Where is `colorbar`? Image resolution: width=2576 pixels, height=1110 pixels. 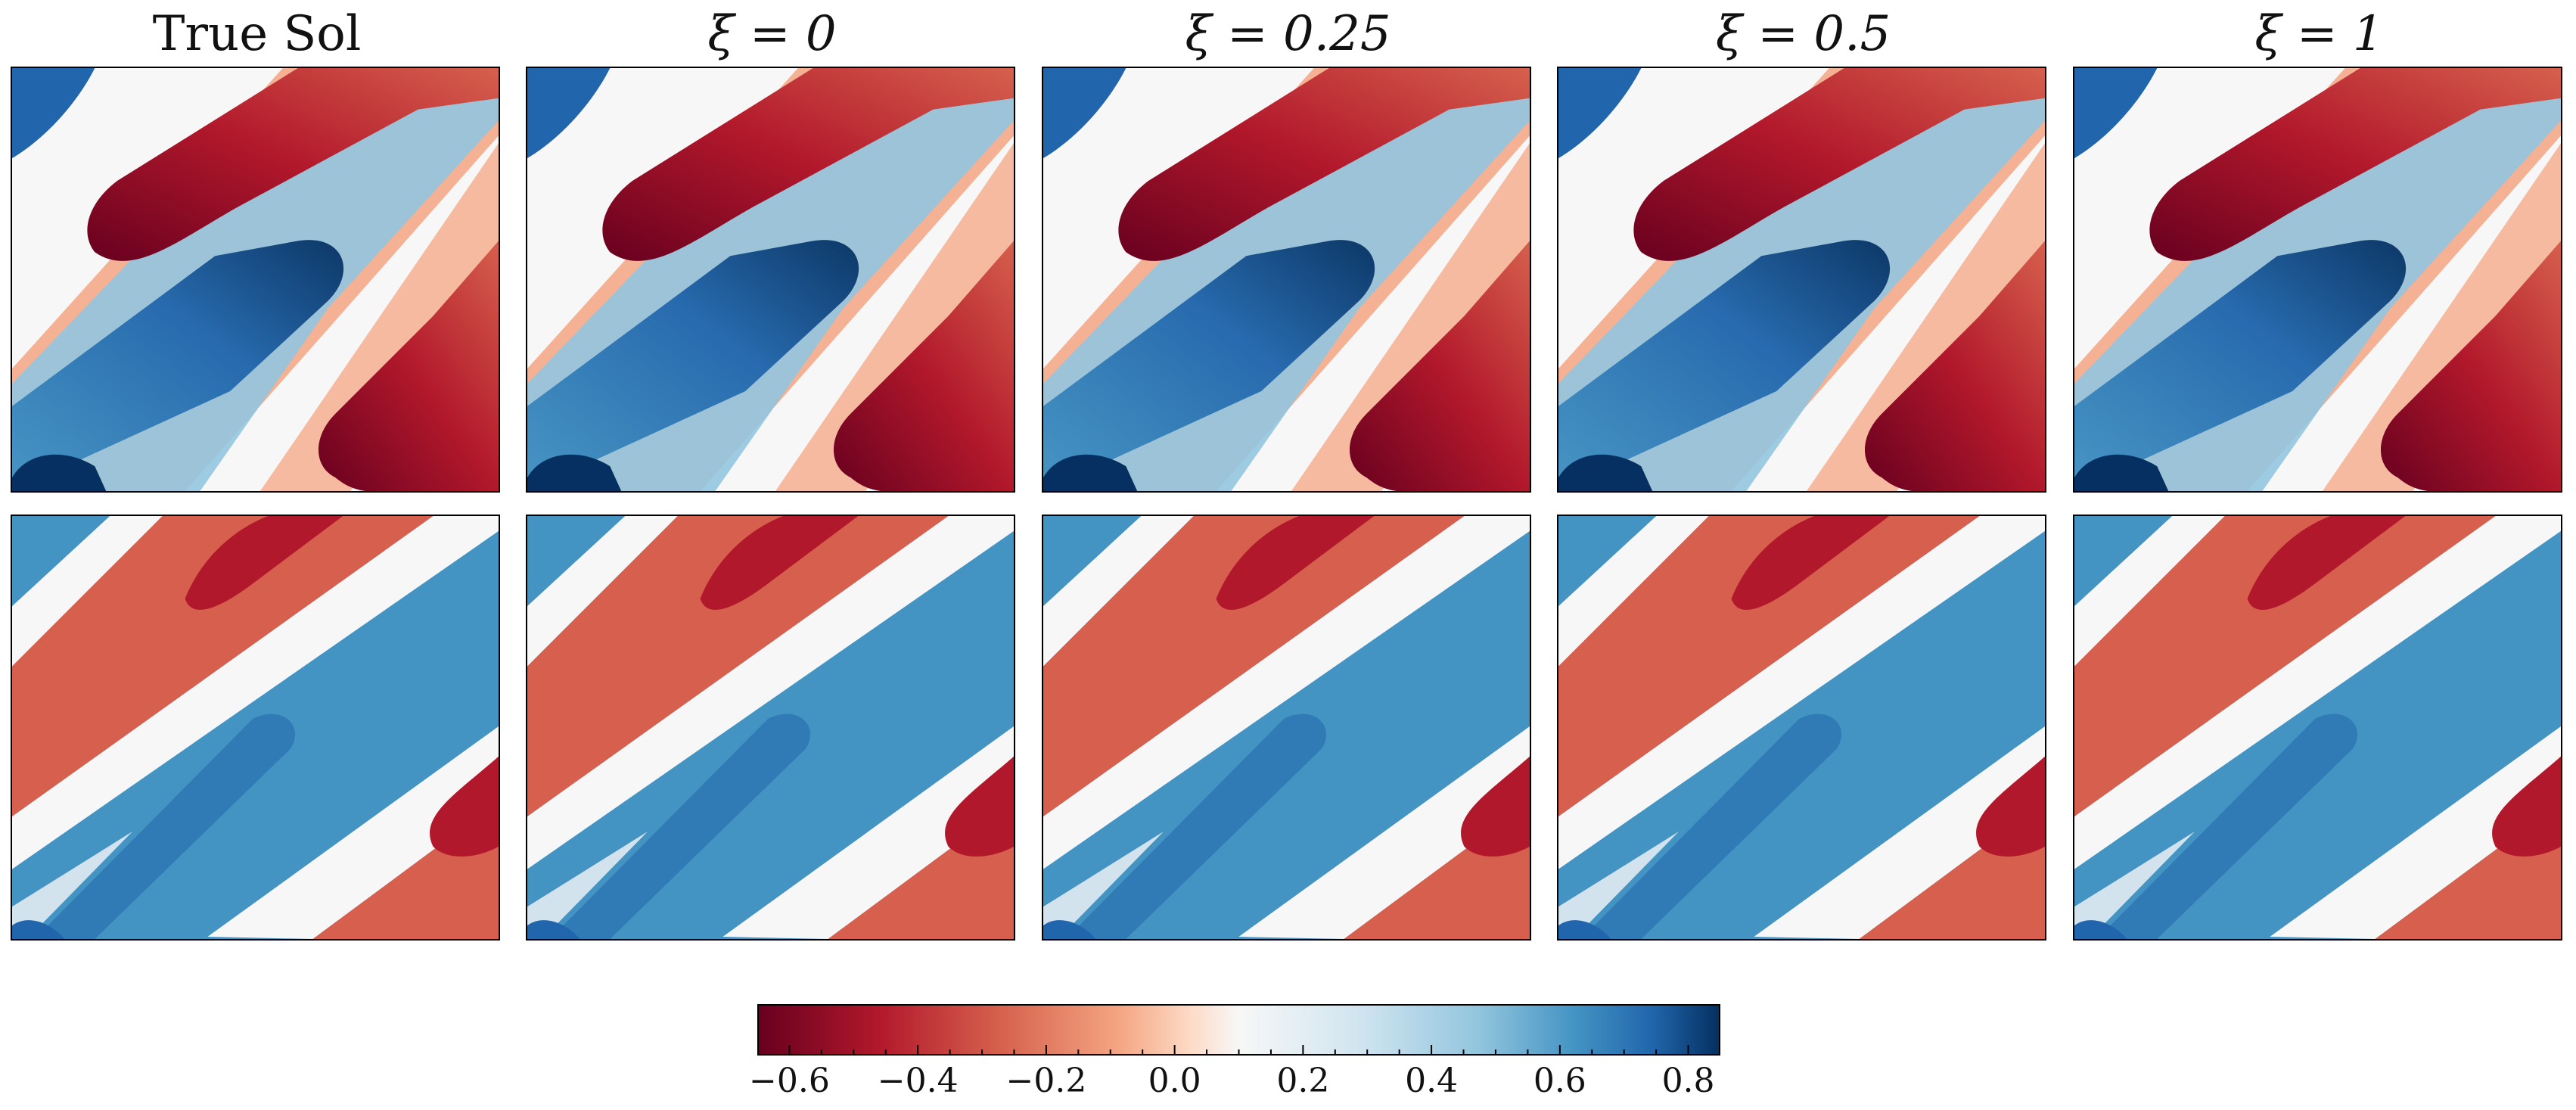
colorbar is located at coordinates (1238, 1030).